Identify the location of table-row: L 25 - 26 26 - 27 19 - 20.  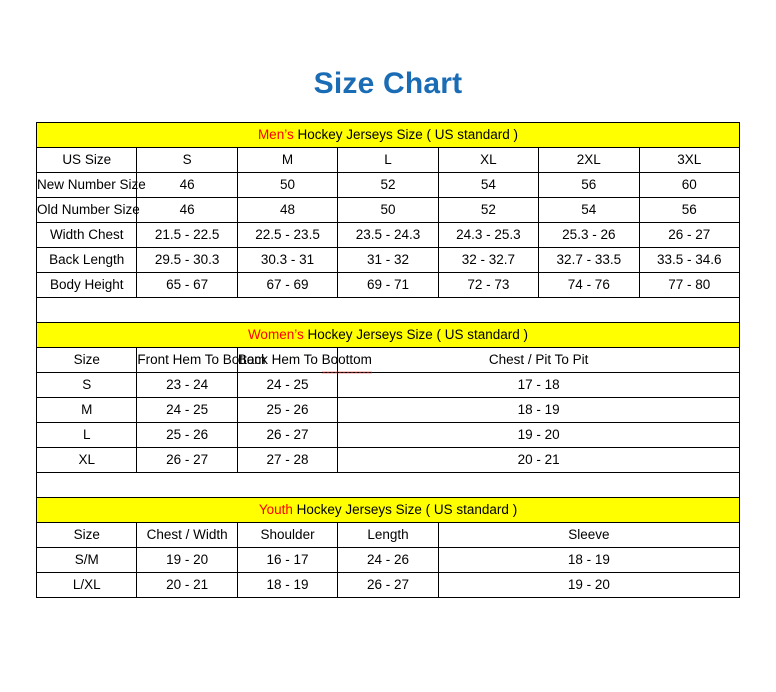
(387, 435).